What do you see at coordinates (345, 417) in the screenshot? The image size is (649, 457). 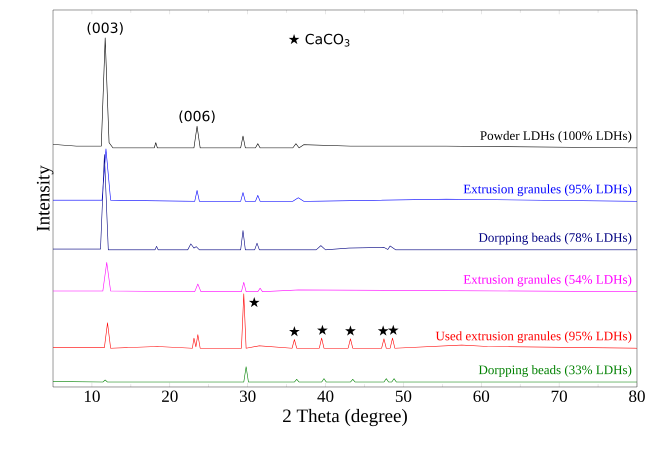 I see `x-axis-title: 2 Theta (degree)` at bounding box center [345, 417].